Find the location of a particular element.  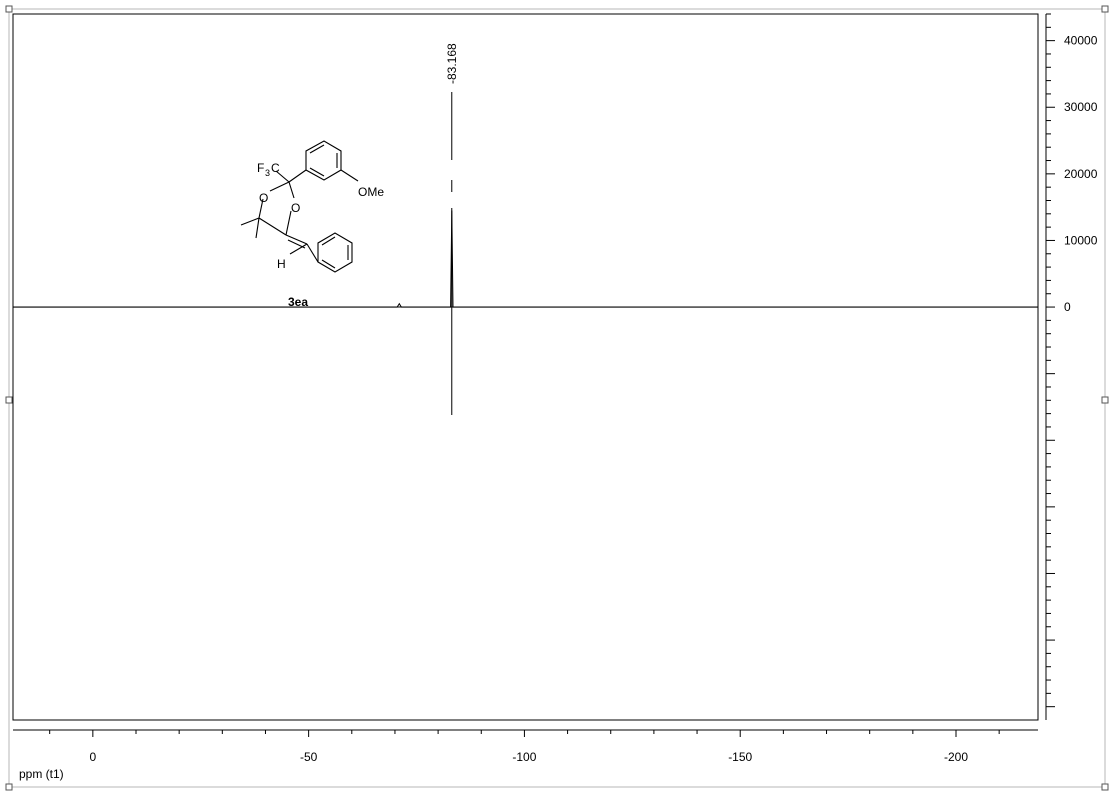

f3c-label-c: C is located at coordinates (275, 168).